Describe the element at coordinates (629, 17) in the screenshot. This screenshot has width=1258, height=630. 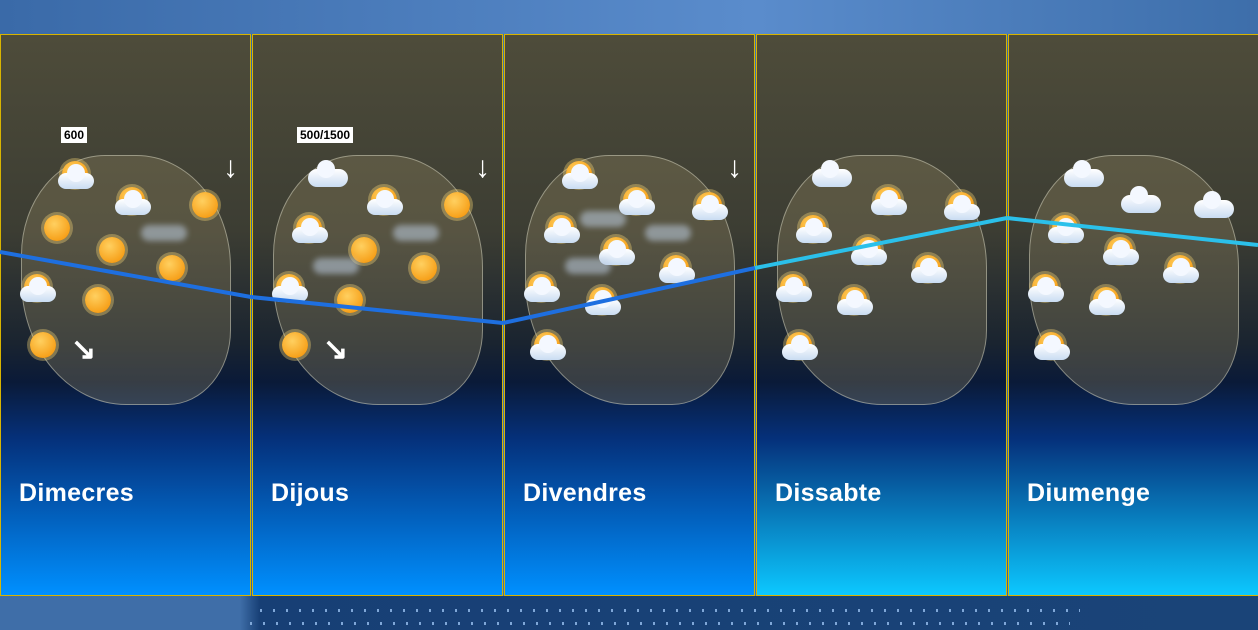
I see `top-banner` at that location.